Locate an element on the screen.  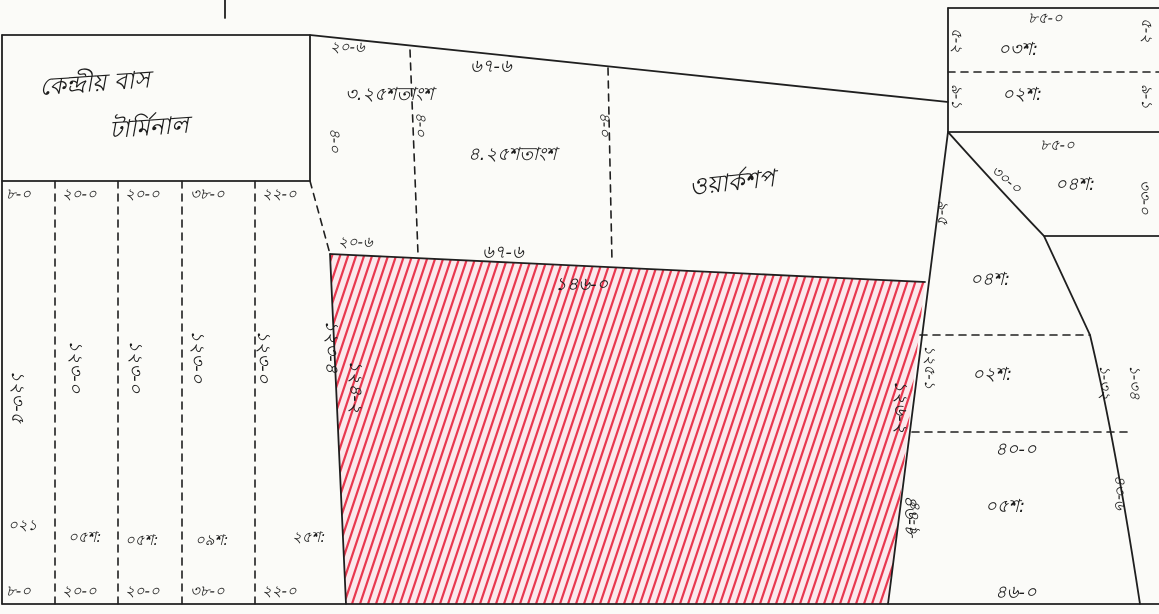
strip-bottom-dim-4: ৩৮-০ is located at coordinates (207, 591).